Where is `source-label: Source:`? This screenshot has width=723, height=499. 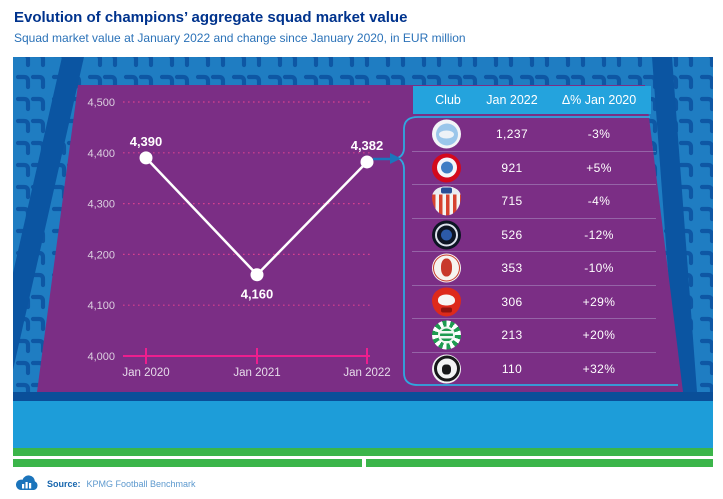
source-label: Source: is located at coordinates (64, 483).